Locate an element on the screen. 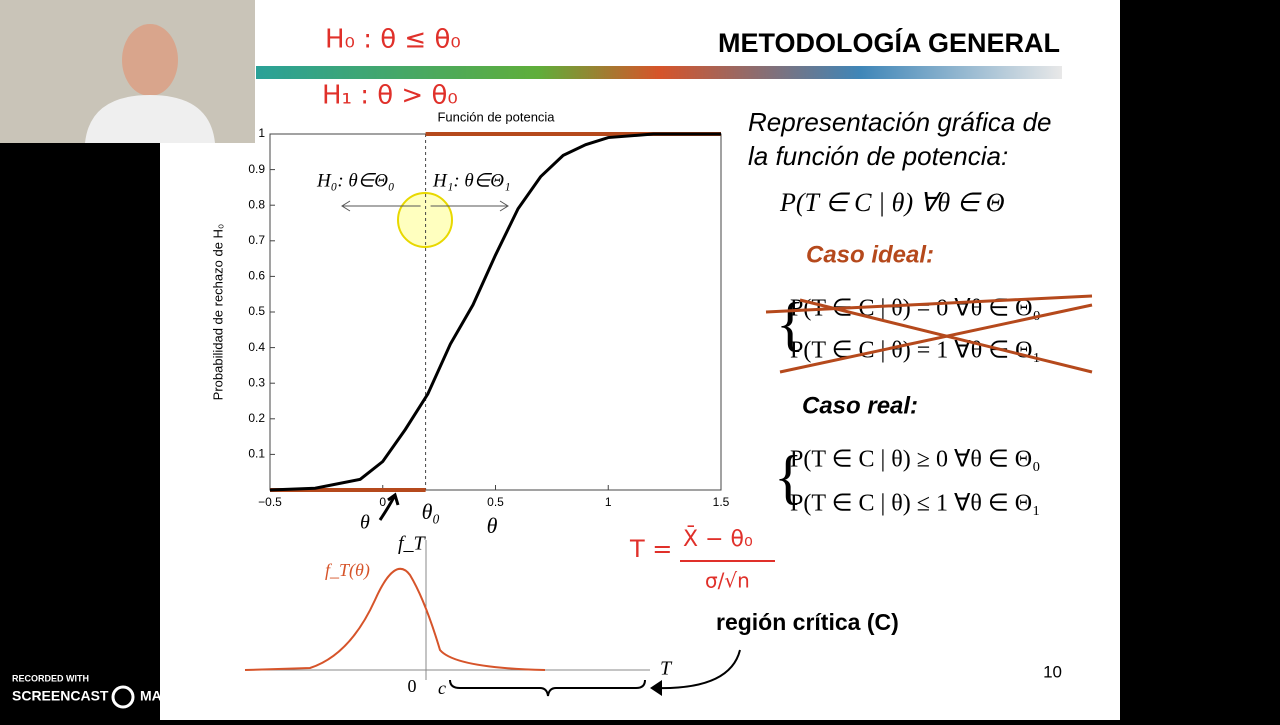 The image size is (1280, 725). handwritten-h0: H₀ : θ ≤ θ₀ is located at coordinates (393, 40).